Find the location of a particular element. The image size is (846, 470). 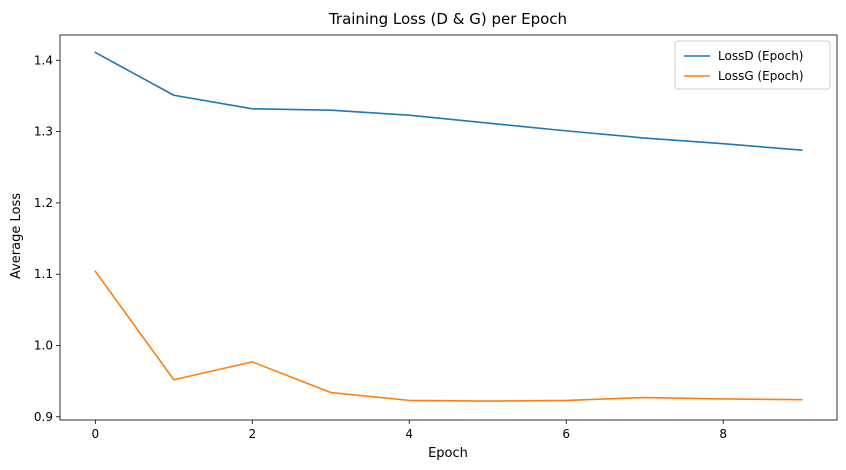

legend-label-0: LossD (Epoch) is located at coordinates (760, 56).